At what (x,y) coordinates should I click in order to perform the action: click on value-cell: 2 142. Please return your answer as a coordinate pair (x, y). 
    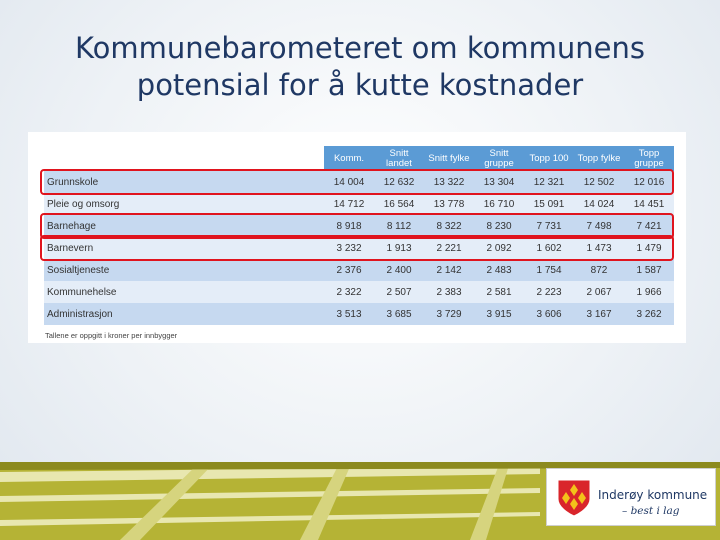
    Looking at the image, I should click on (449, 270).